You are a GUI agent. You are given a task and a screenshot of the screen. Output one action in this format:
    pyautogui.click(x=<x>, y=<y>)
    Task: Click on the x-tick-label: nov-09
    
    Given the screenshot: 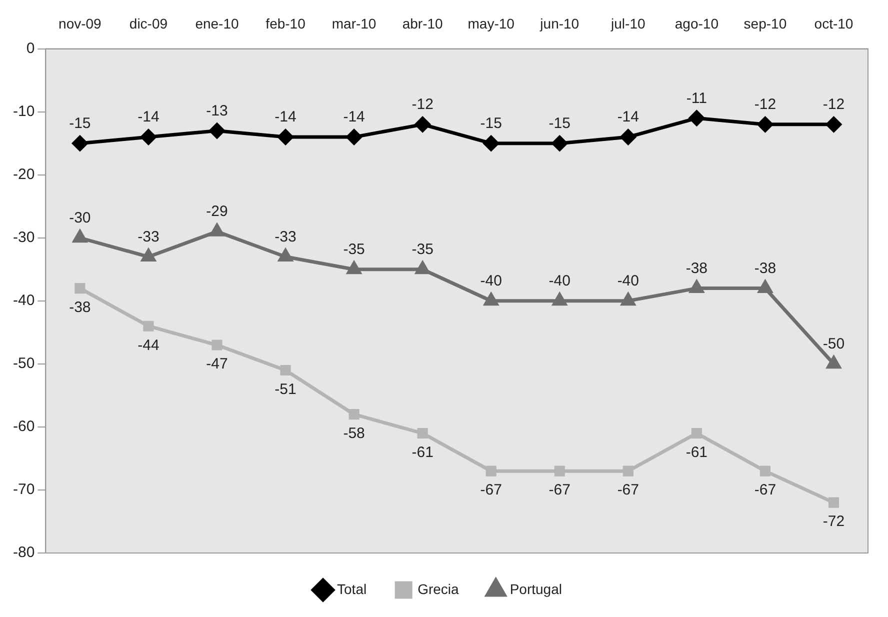 What is the action you would take?
    pyautogui.click(x=80, y=23)
    